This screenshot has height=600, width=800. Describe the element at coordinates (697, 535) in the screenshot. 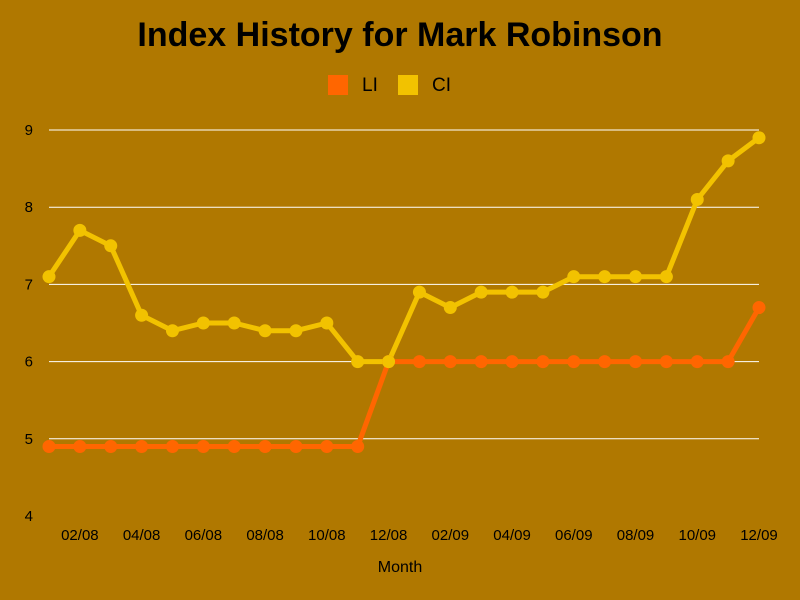

I see `x-tick-label: 10/09` at that location.